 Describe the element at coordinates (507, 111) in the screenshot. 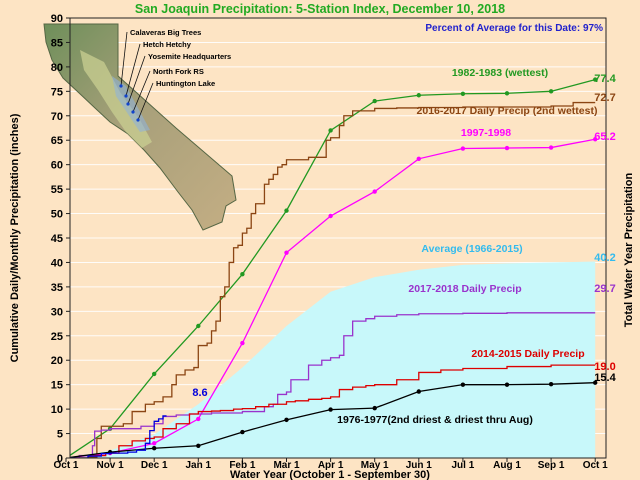

I see `series-name-label-1: 2016-2017 Daily Precip (2nd wettest)` at that location.